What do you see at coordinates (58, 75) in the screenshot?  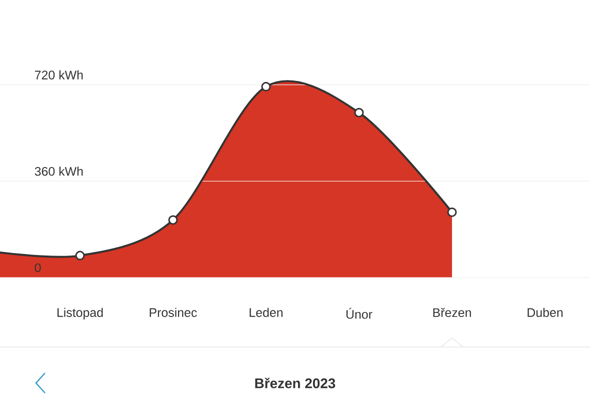 I see `y-tick-label: 720 kWh` at bounding box center [58, 75].